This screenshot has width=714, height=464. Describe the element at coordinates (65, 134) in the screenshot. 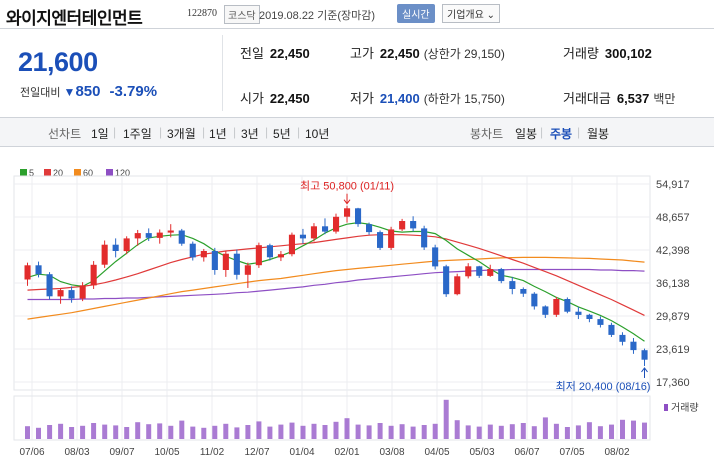

I see `line-chart-label: 선차트` at that location.